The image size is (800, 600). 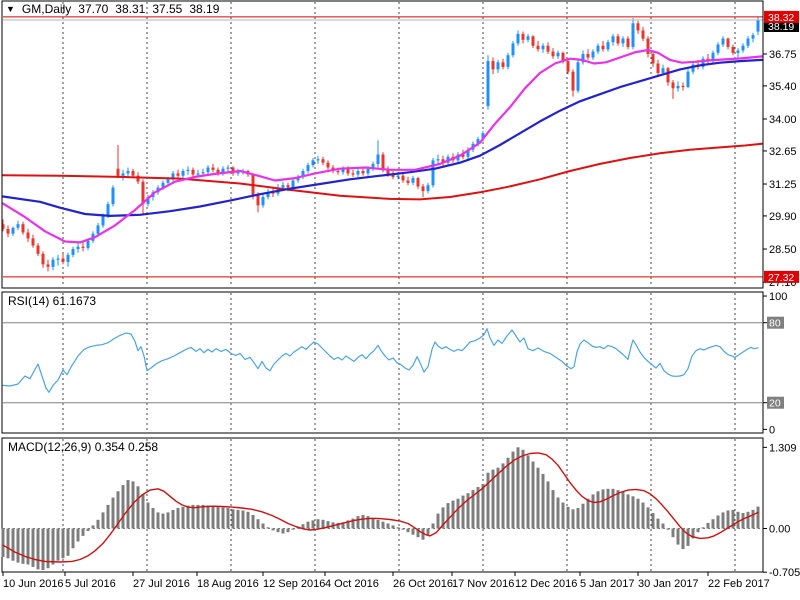 What do you see at coordinates (772, 430) in the screenshot?
I see `rsi-axis-label: 0` at bounding box center [772, 430].